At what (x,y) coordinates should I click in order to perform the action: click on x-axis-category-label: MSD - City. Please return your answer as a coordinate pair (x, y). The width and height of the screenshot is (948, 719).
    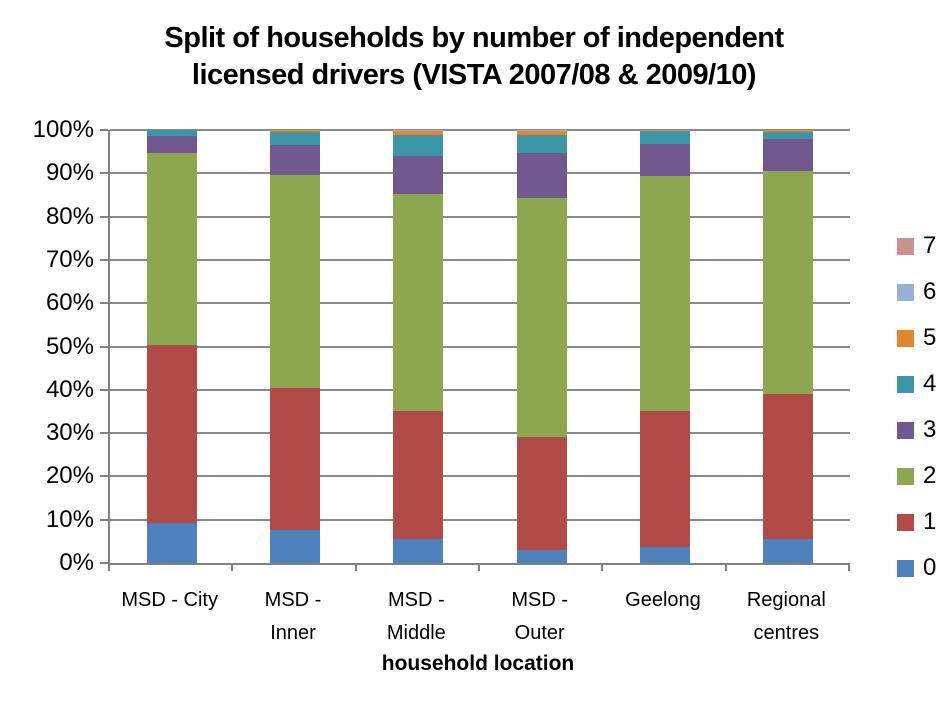
    Looking at the image, I should click on (169, 600).